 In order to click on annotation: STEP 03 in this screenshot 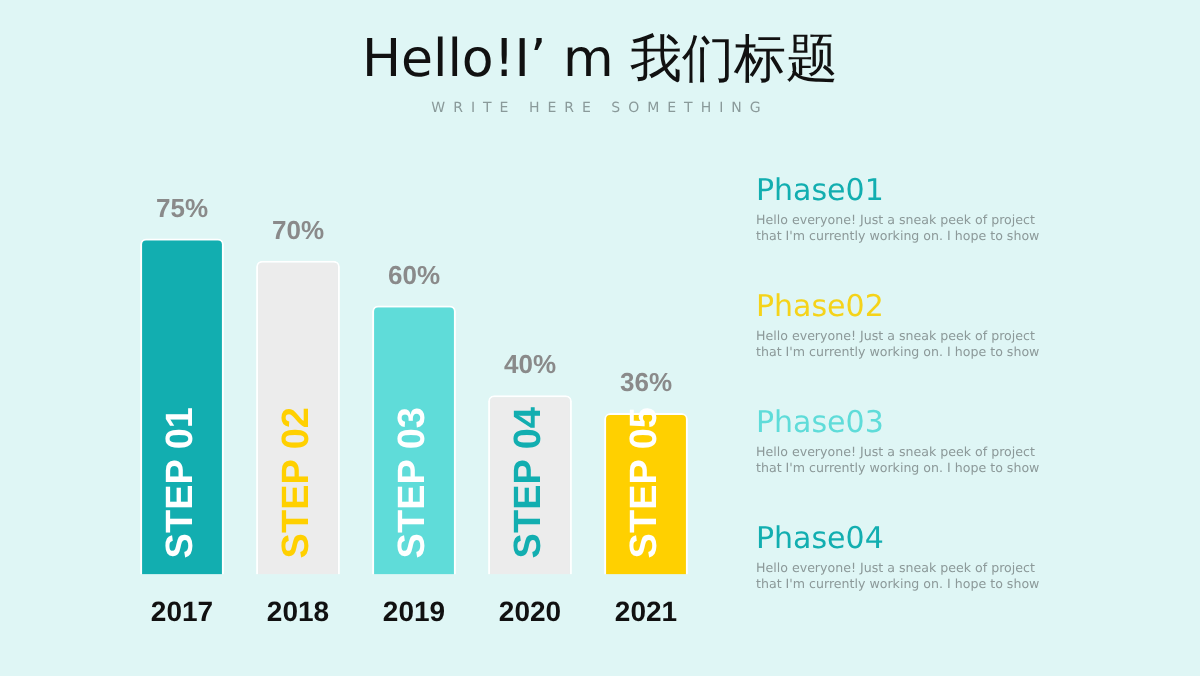, I will do `click(413, 482)`.